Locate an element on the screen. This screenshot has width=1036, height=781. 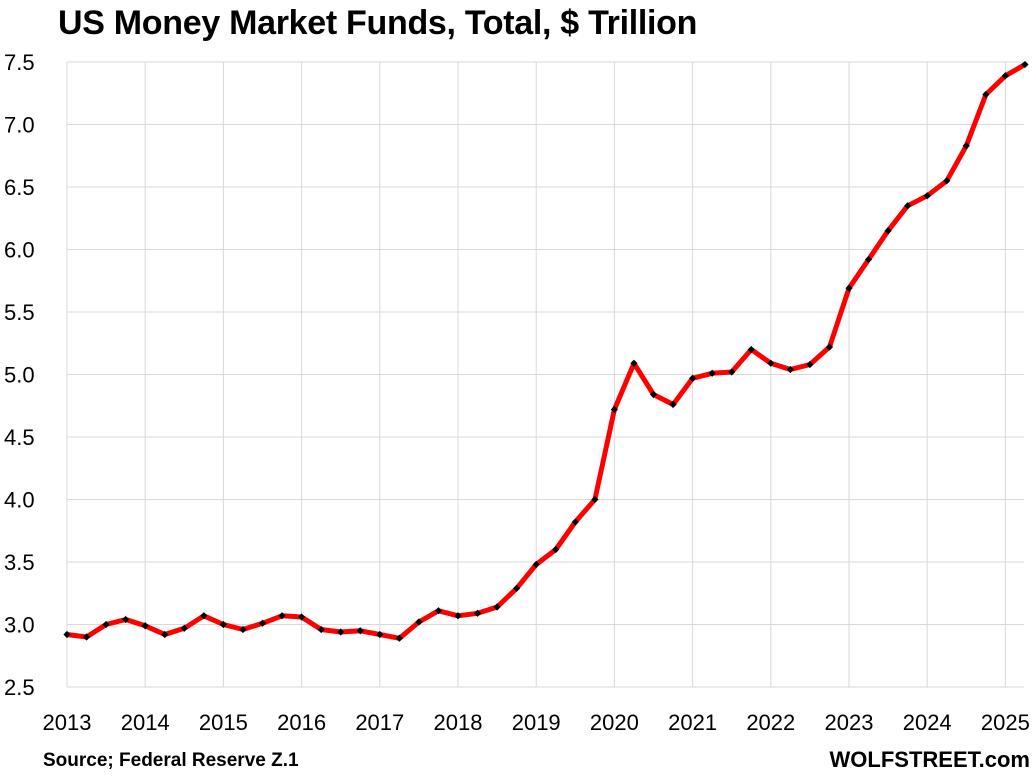
x-tick-label: 2017 is located at coordinates (379, 722).